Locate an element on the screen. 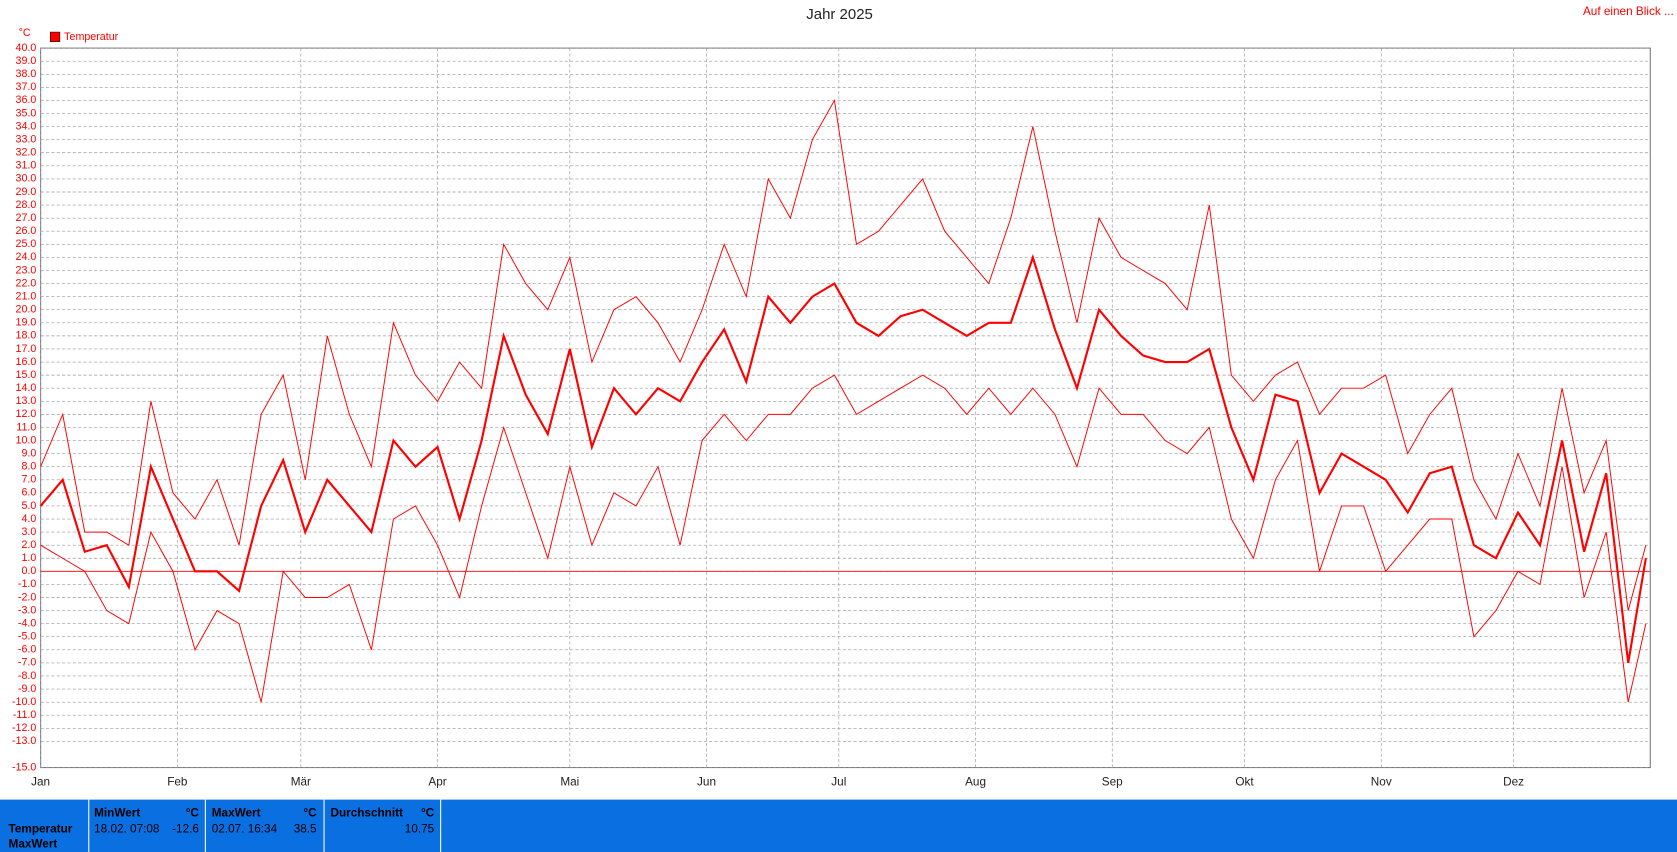 Image resolution: width=1677 pixels, height=852 pixels. y-tick-label: -11.0 is located at coordinates (25, 715).